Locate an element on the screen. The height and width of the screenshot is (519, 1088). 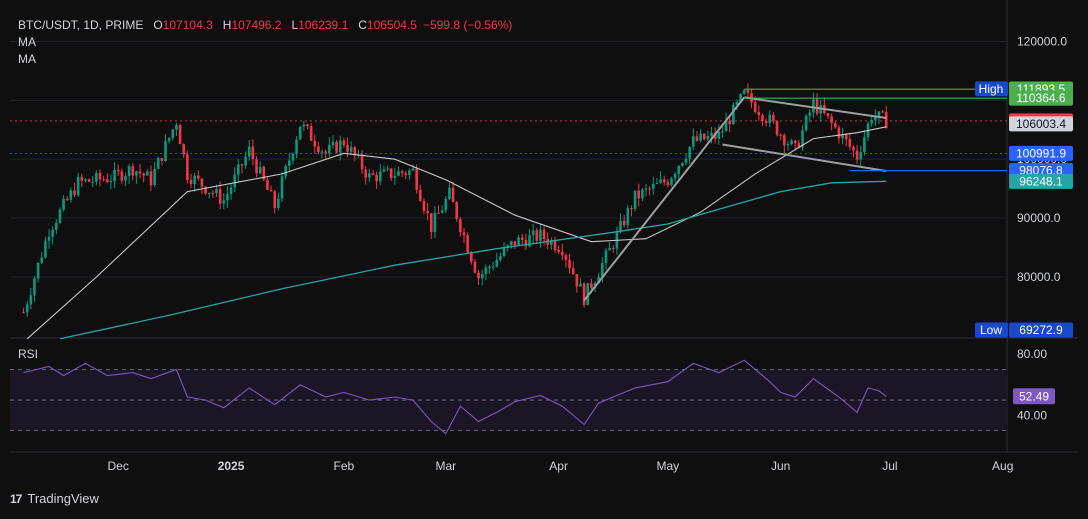
ma-indicator-label: MA is located at coordinates (27, 42).